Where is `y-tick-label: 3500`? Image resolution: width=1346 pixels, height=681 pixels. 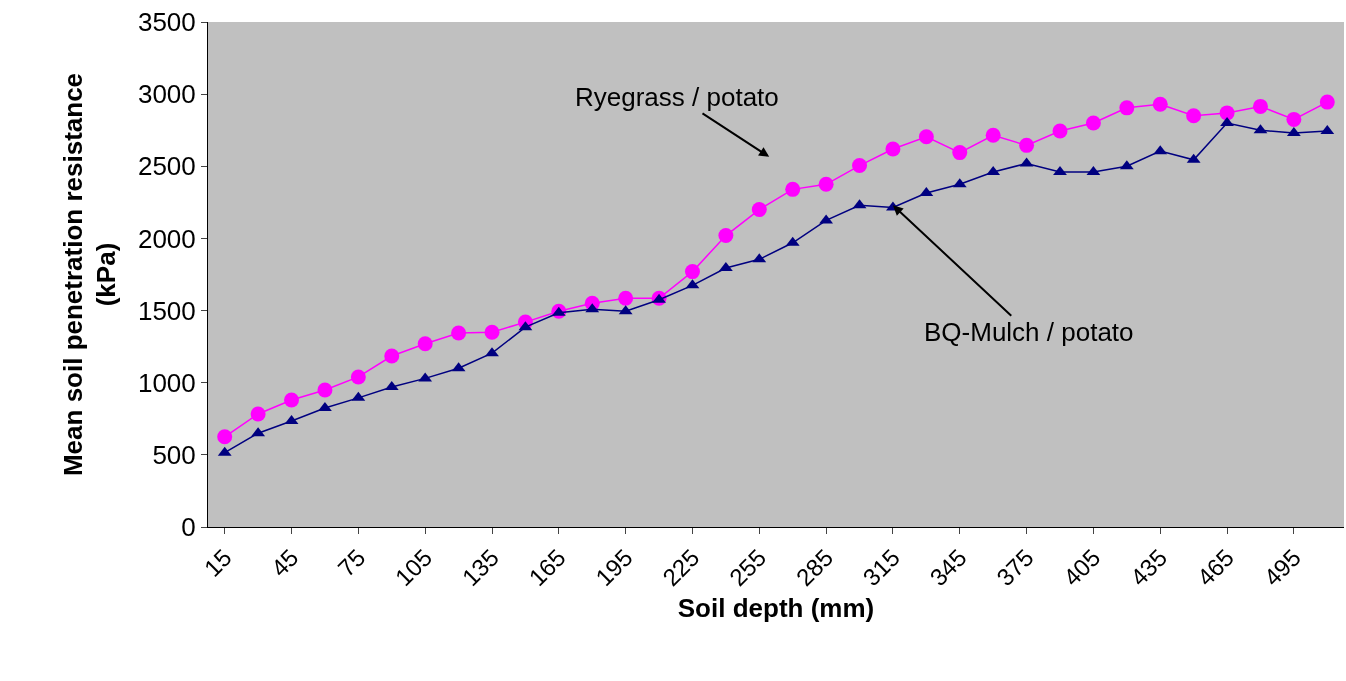
y-tick-label: 3500 is located at coordinates (166, 22).